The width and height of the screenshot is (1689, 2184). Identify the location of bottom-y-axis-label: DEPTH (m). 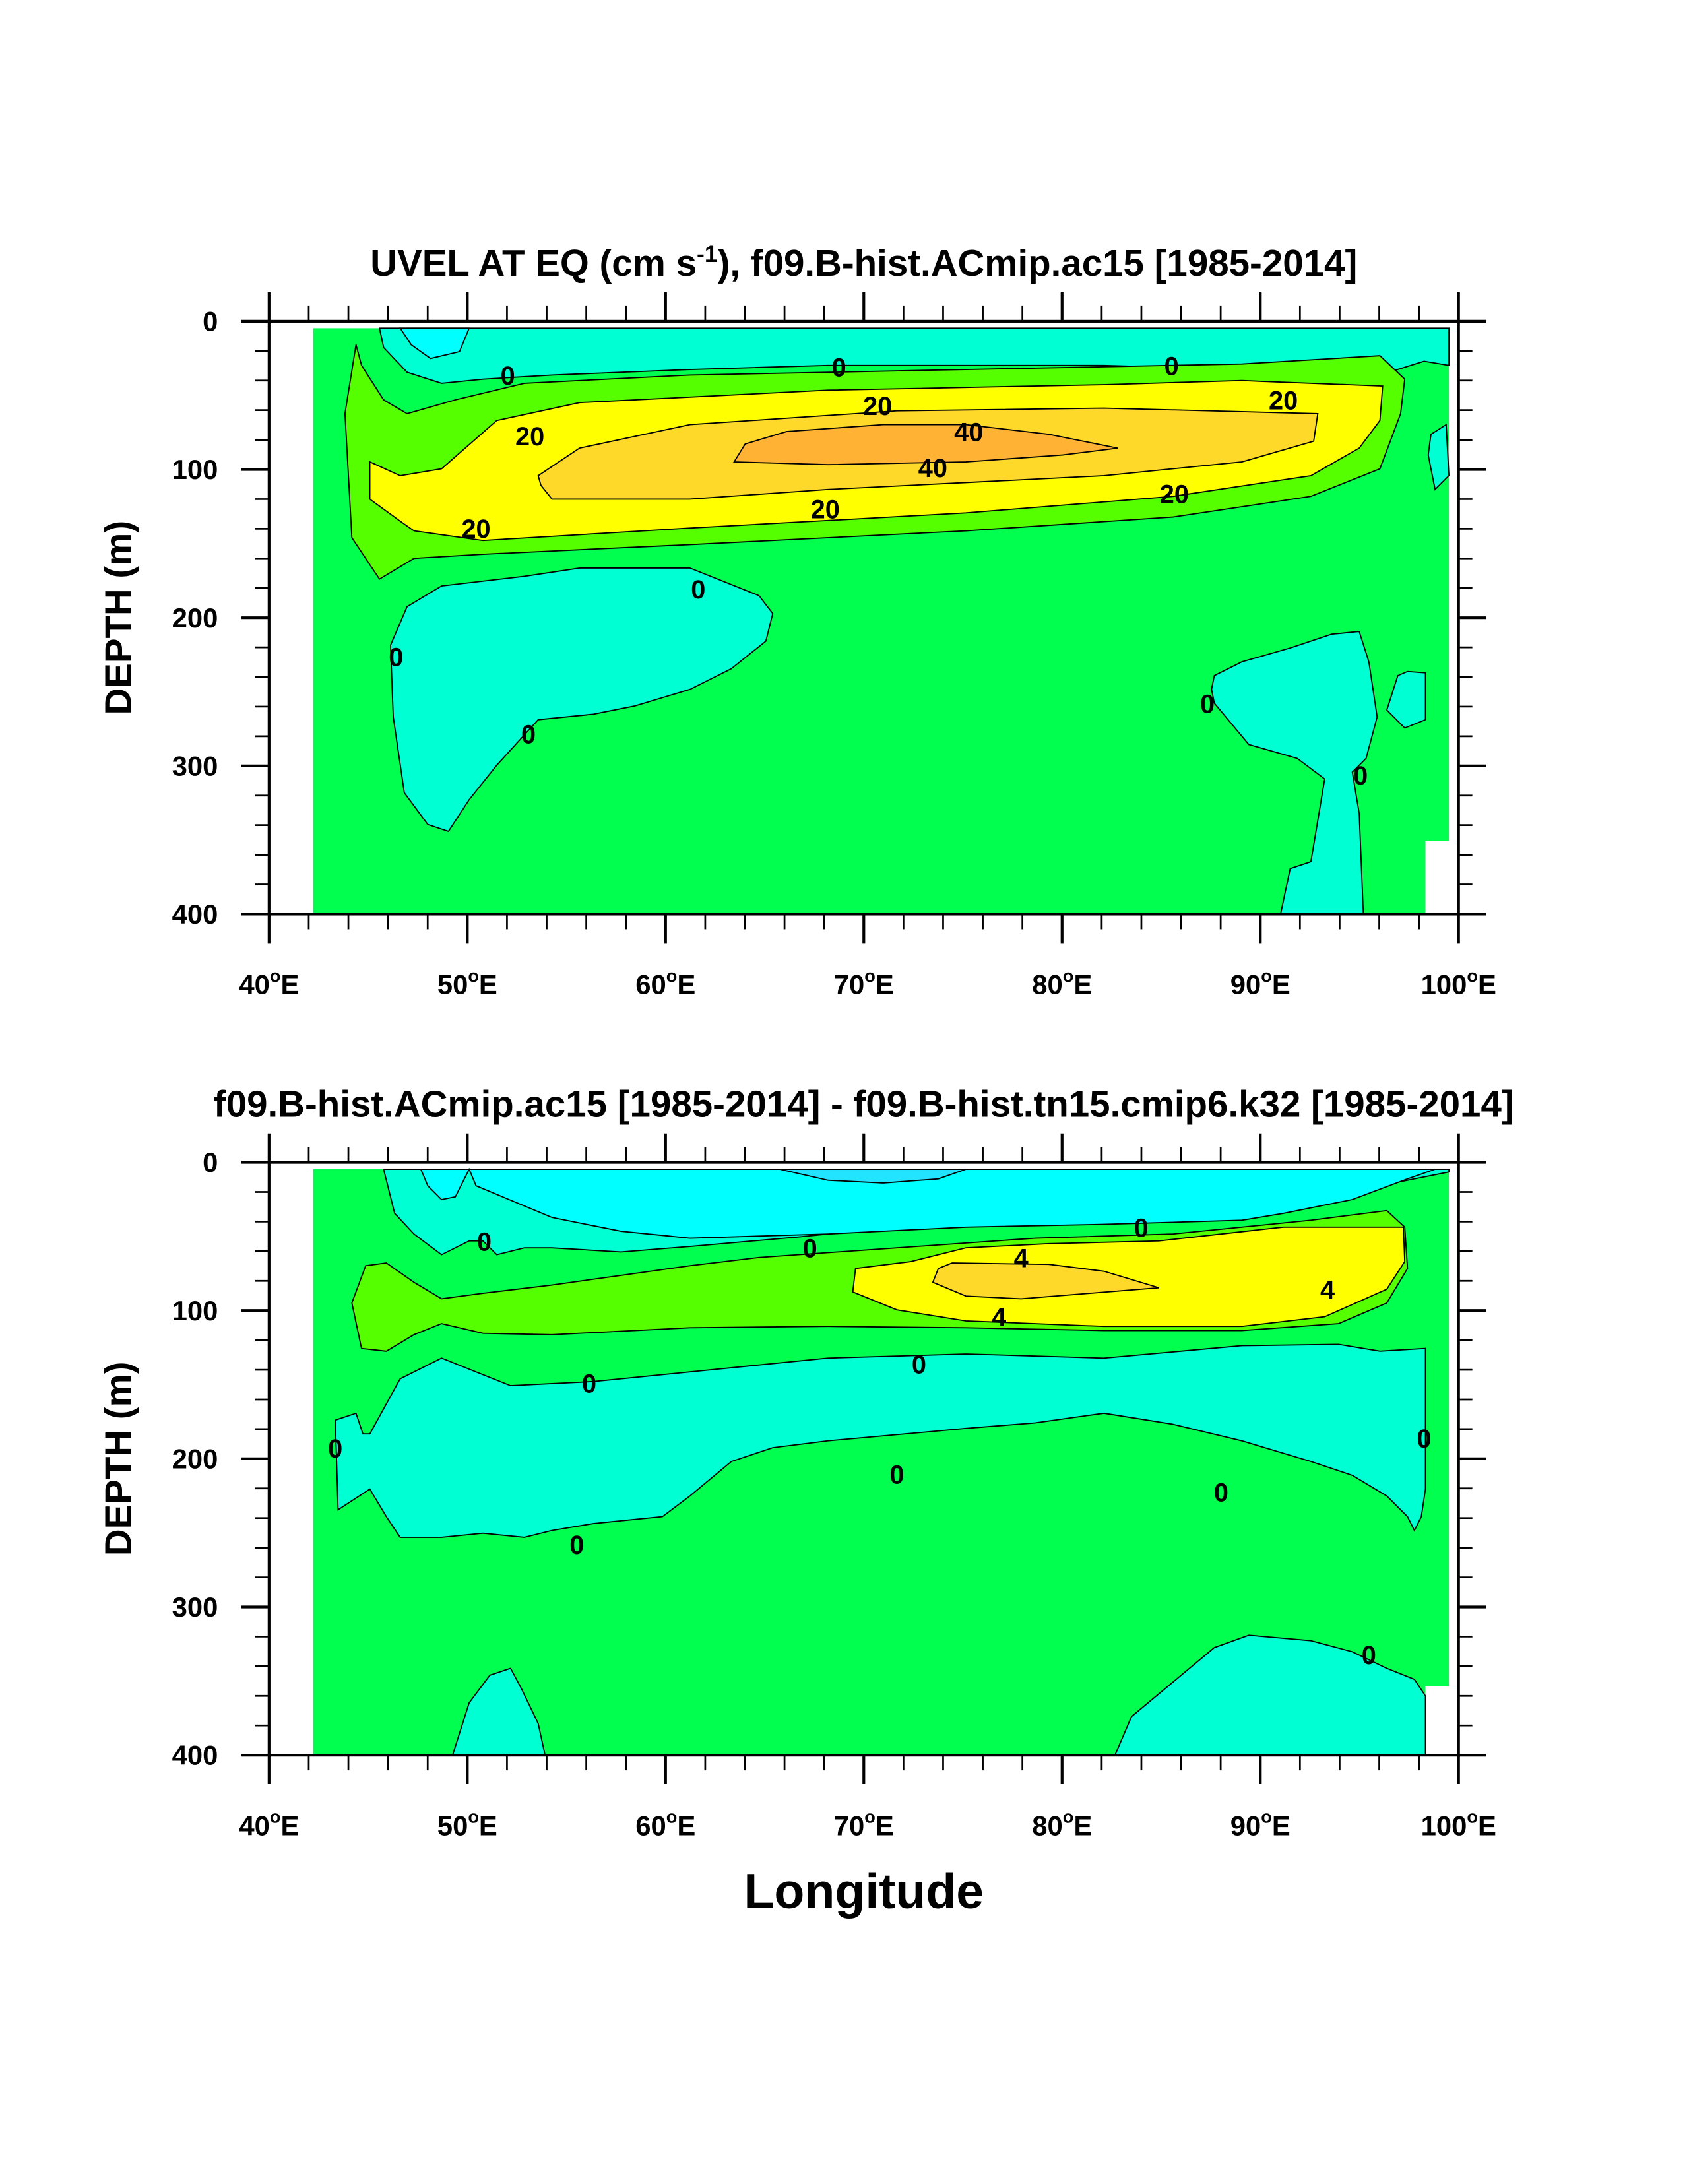
(118, 1459).